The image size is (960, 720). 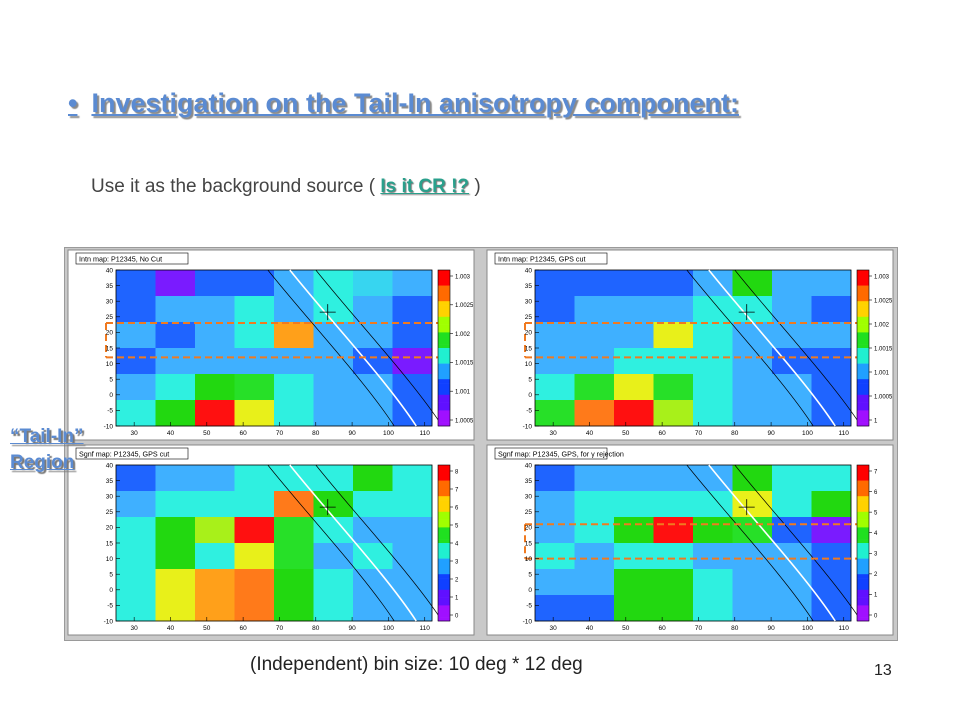 What do you see at coordinates (529, 364) in the screenshot?
I see `y-tick-label: 10` at bounding box center [529, 364].